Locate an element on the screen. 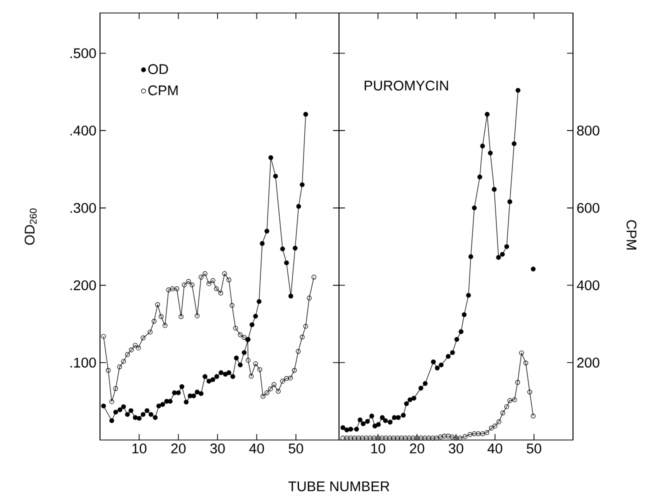 The height and width of the screenshot is (498, 664). x-tick-label: 10 is located at coordinates (378, 449).